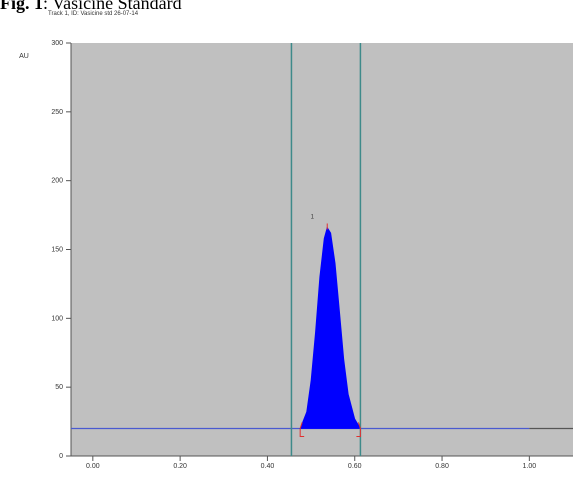 This screenshot has width=573, height=477. What do you see at coordinates (180, 466) in the screenshot?
I see `x-tick-label: 0.20` at bounding box center [180, 466].